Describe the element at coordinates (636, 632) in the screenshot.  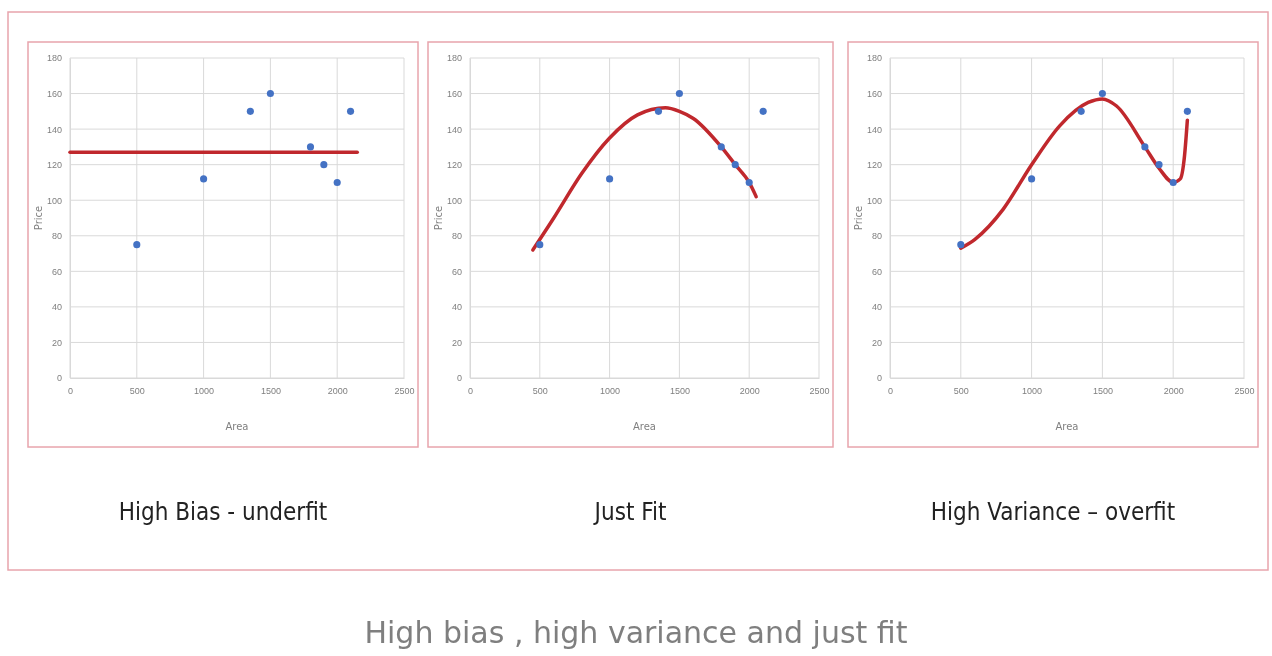
I see `text: High bias , high variance and just fit` at that location.